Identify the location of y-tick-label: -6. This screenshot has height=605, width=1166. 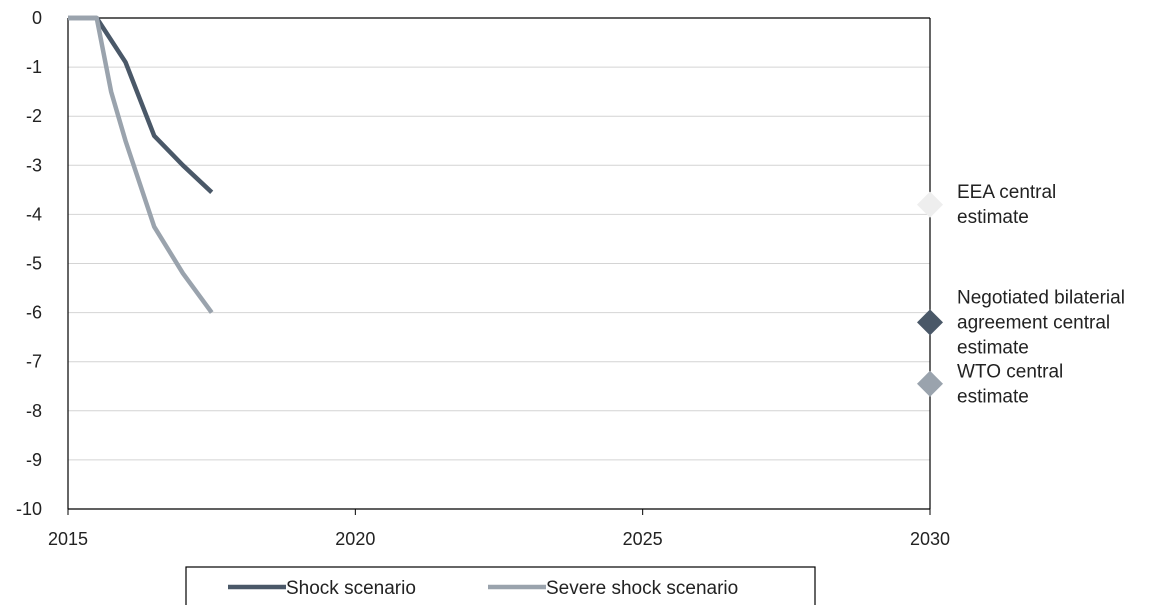
(34, 313).